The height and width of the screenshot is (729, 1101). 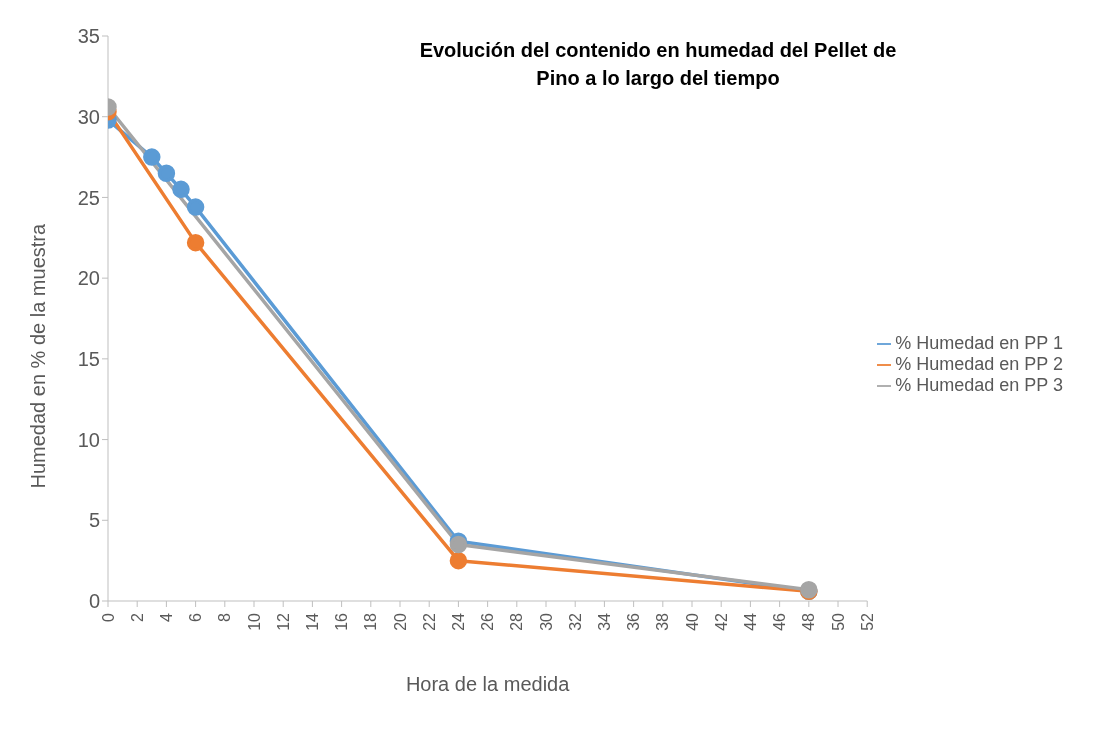 I want to click on x-tick-label: 22, so click(x=429, y=621).